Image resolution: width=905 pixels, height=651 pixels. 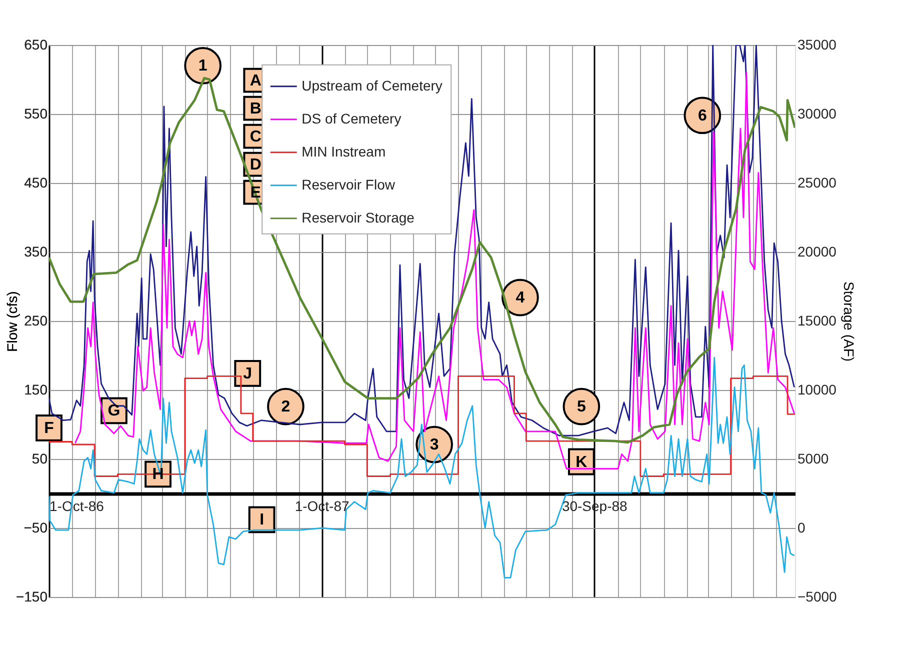 What do you see at coordinates (434, 445) in the screenshot?
I see `annotation: 3` at bounding box center [434, 445].